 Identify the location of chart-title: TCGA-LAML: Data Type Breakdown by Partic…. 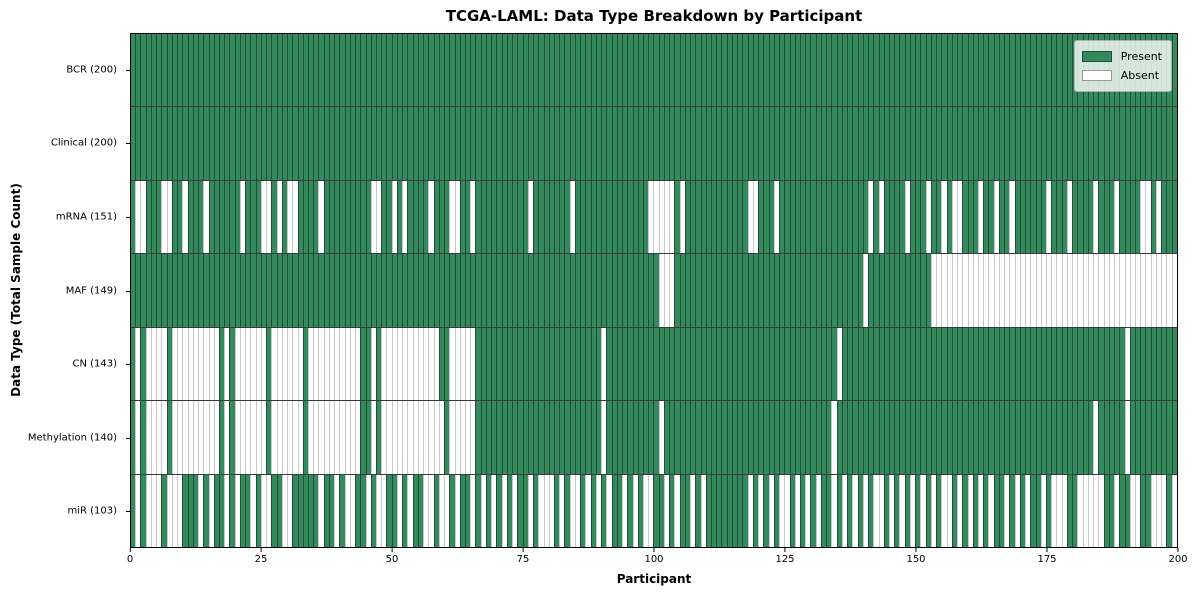
(654, 16).